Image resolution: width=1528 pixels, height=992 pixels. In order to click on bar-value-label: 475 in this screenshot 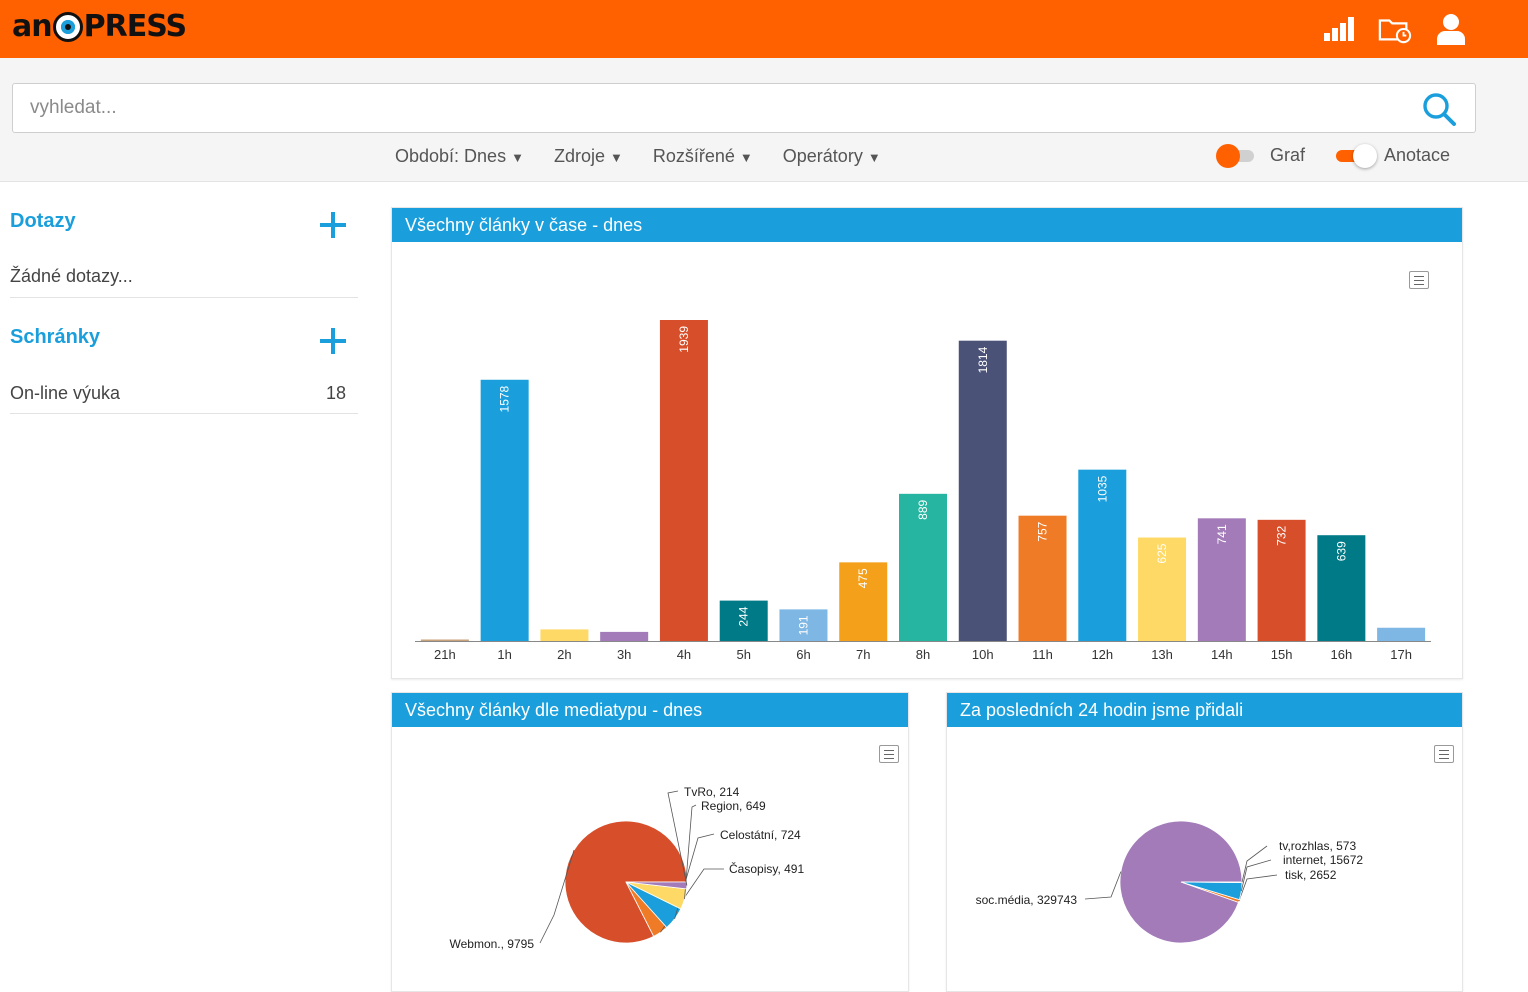, I will do `click(863, 578)`.